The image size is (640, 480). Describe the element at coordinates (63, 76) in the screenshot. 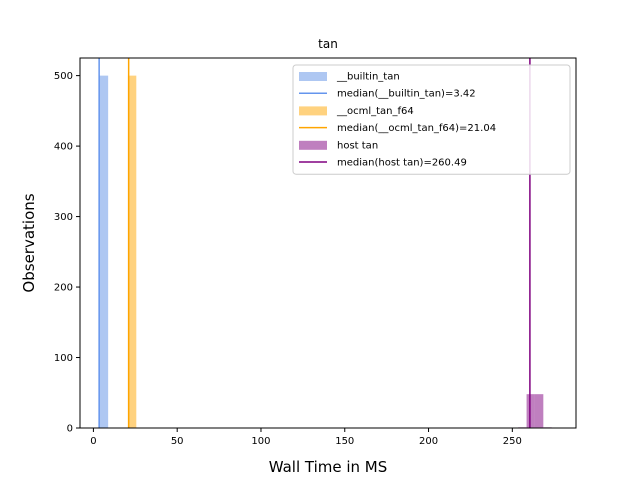

I see `y-tick-label-5: 500` at that location.